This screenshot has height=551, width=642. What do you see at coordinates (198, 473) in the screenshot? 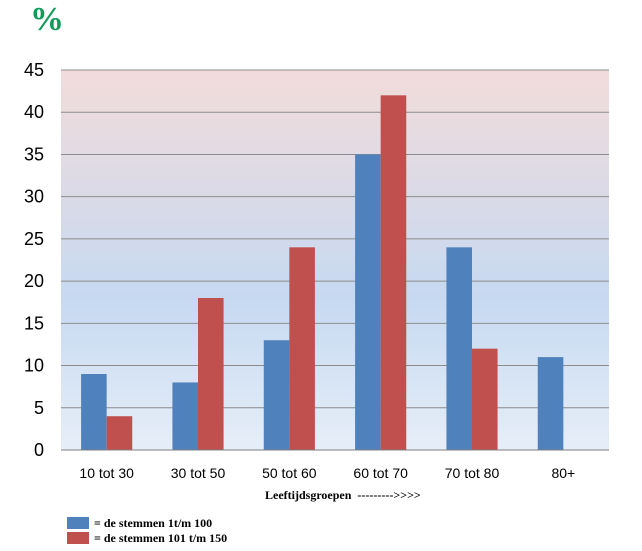
I see `x-tick-label: 30 tot 50` at bounding box center [198, 473].